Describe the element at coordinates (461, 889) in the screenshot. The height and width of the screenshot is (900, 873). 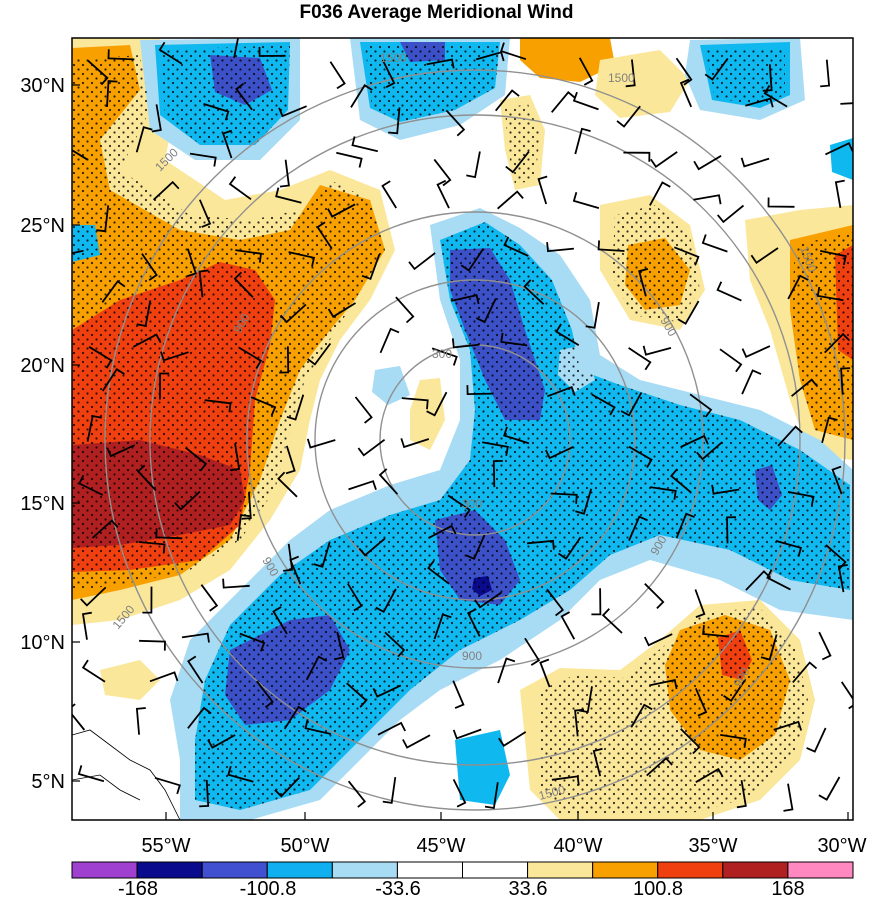
I see `colorbar-labels: -168 -100.8 -33.6 33.6 100.8 168` at that location.